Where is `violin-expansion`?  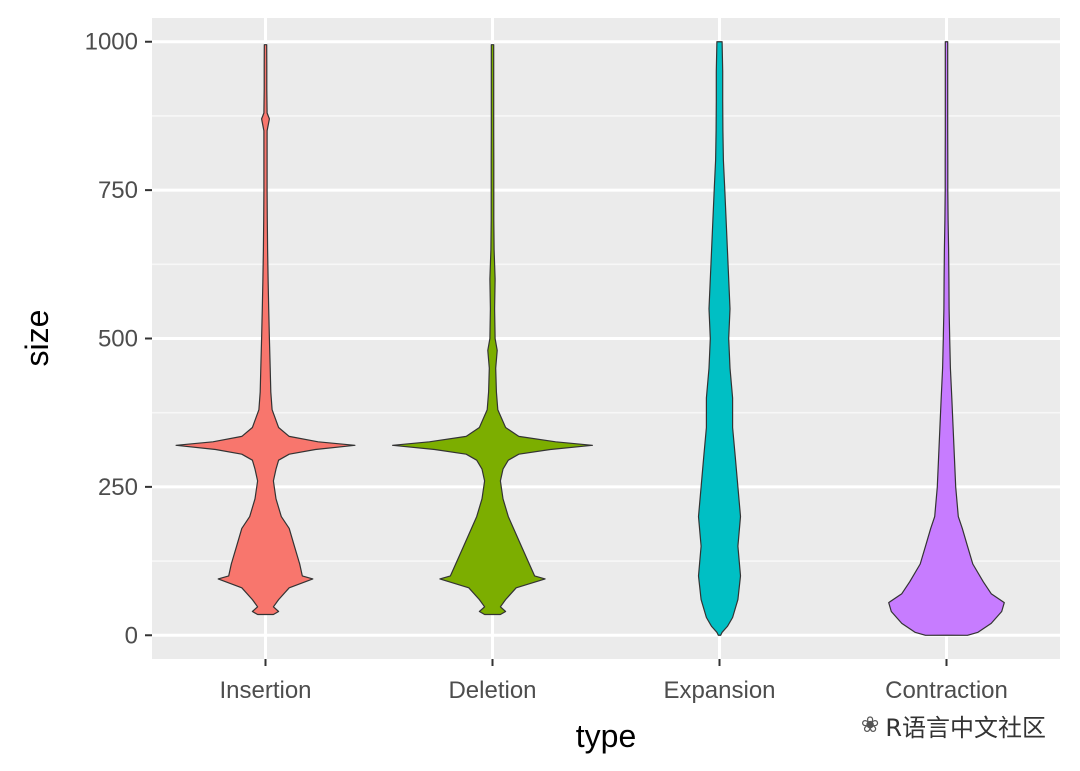
violin-expansion is located at coordinates (719, 338).